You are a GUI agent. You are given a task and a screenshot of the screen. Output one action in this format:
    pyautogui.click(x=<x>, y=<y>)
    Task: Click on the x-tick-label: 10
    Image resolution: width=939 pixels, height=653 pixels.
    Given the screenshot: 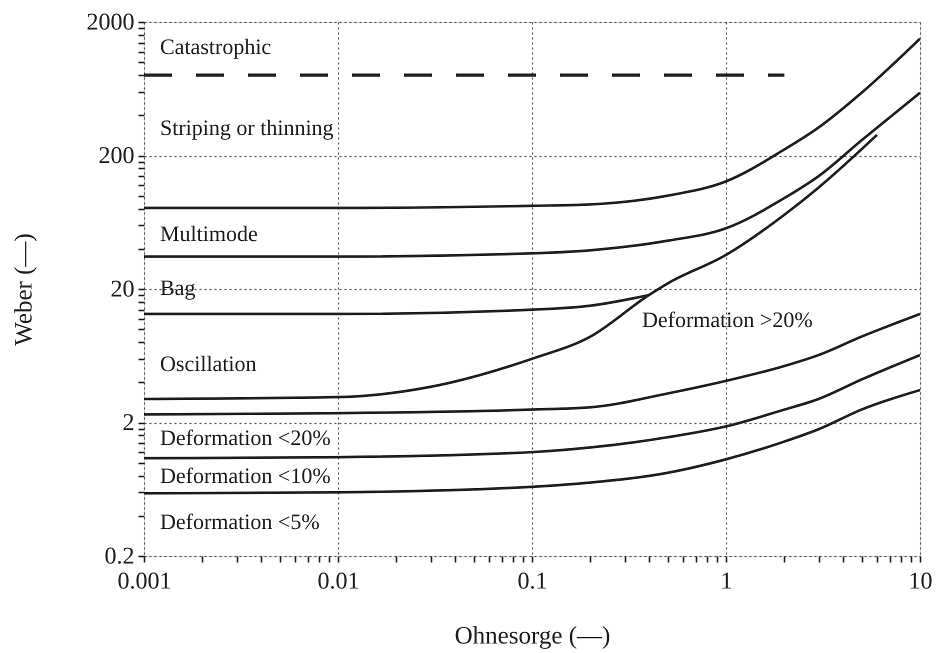 What is the action you would take?
    pyautogui.click(x=920, y=581)
    